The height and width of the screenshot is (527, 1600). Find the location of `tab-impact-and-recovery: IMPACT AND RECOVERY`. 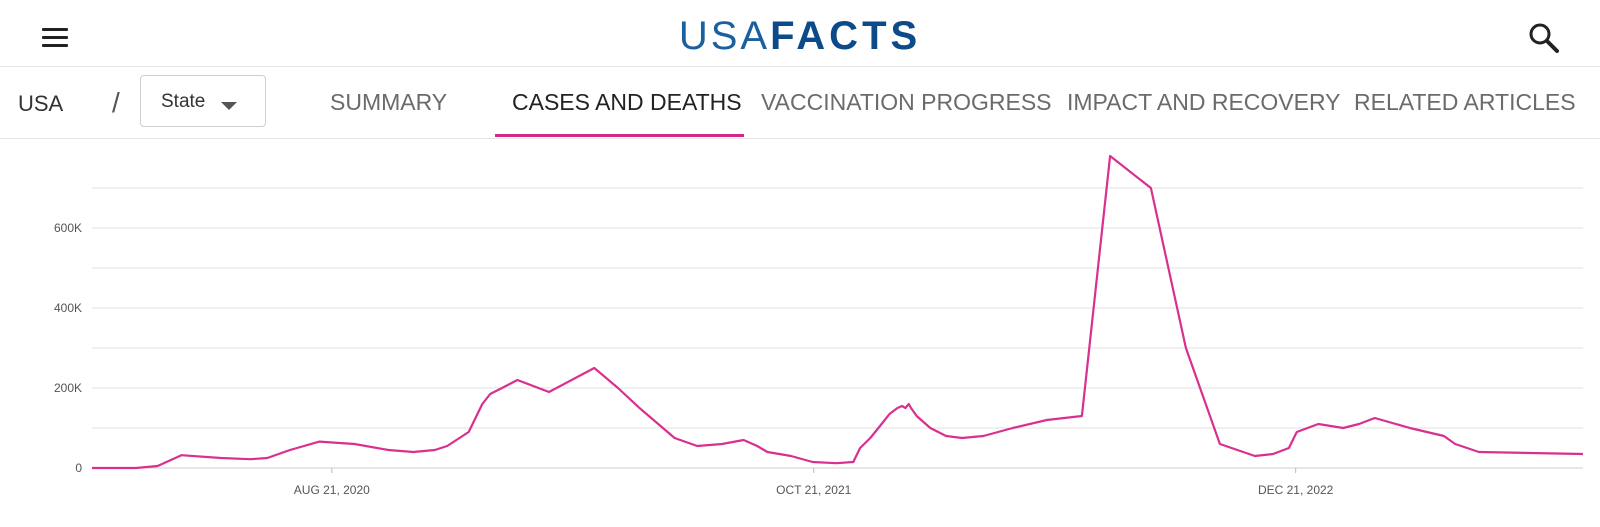

tab-impact-and-recovery: IMPACT AND RECOVERY is located at coordinates (1204, 102).